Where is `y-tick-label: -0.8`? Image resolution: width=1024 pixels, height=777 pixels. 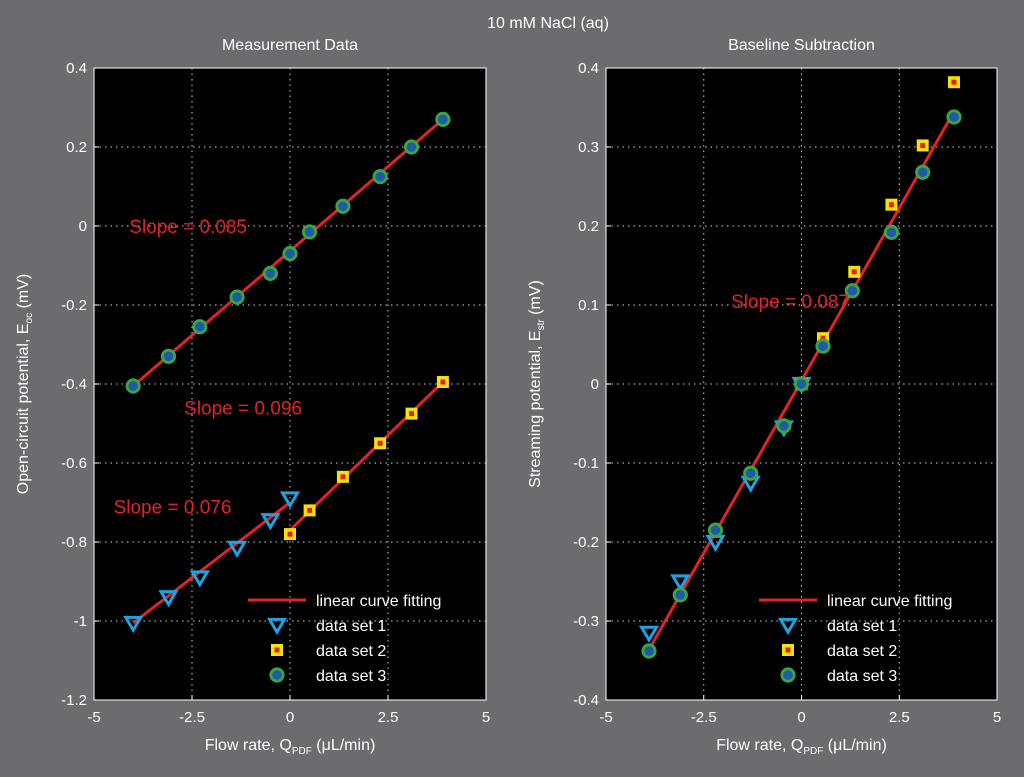
y-tick-label: -0.8 is located at coordinates (74, 542).